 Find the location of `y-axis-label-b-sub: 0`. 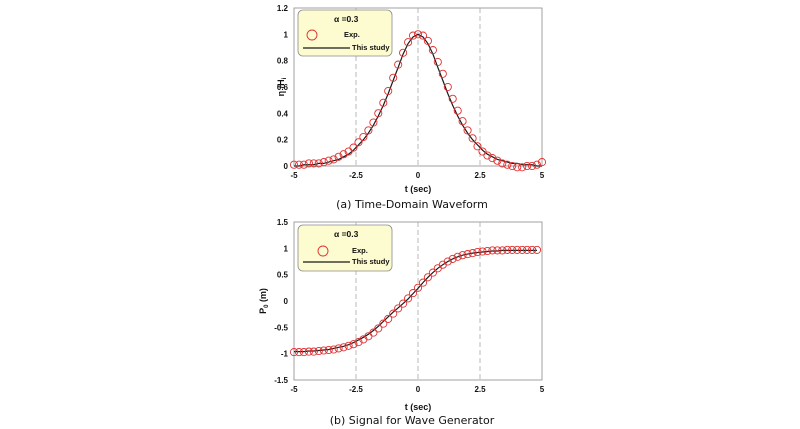

y-axis-label-b-sub: 0 is located at coordinates (267, 306).